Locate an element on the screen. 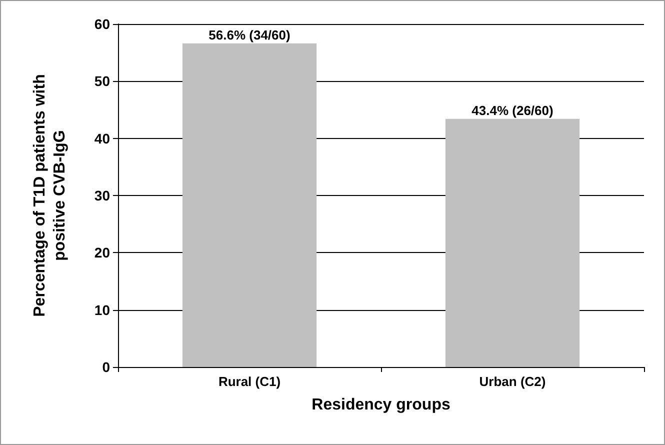 This screenshot has width=665, height=445. y-tick-label: 60 is located at coordinates (102, 24).